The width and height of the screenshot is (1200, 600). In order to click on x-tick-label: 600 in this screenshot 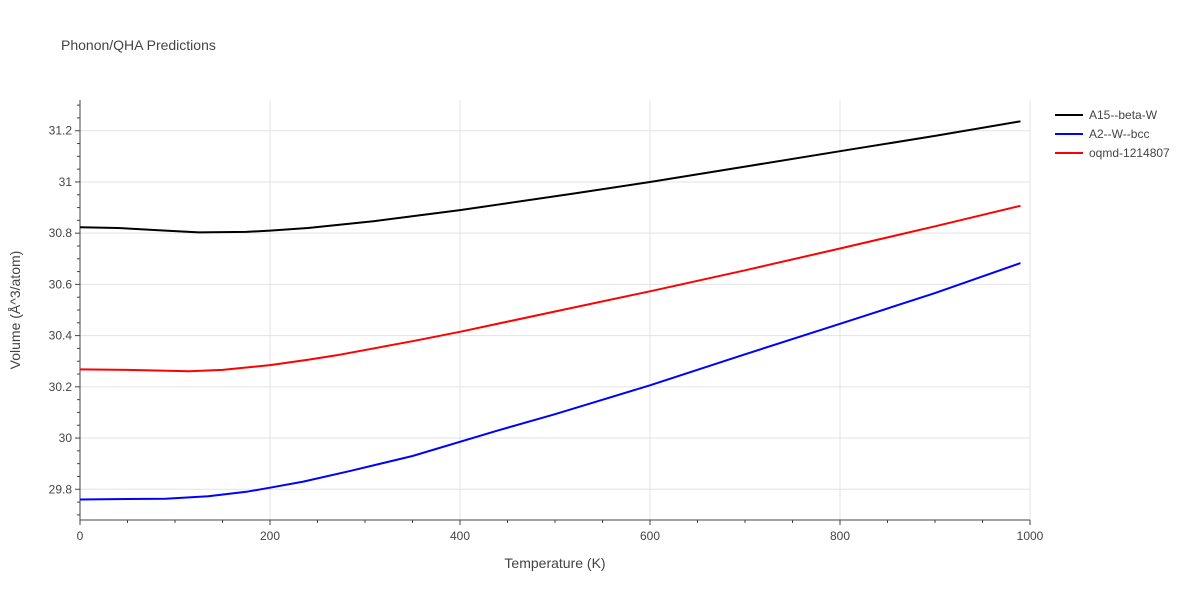, I will do `click(650, 536)`.